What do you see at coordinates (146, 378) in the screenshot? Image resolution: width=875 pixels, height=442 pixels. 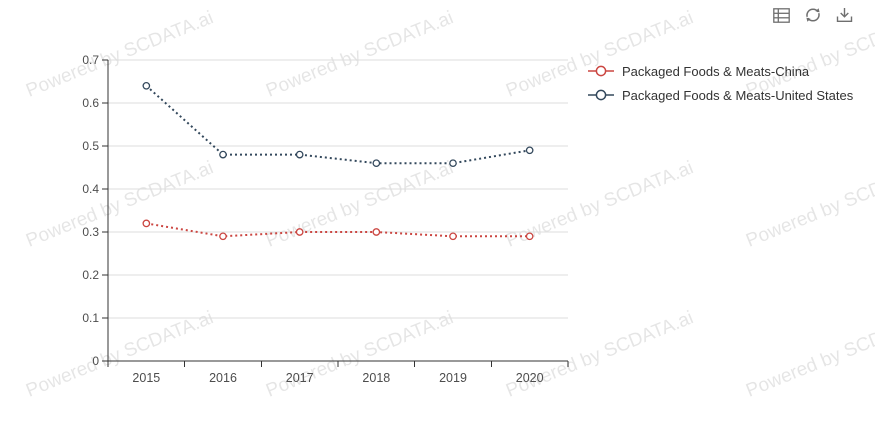 I see `svg-text: 2015` at bounding box center [146, 378].